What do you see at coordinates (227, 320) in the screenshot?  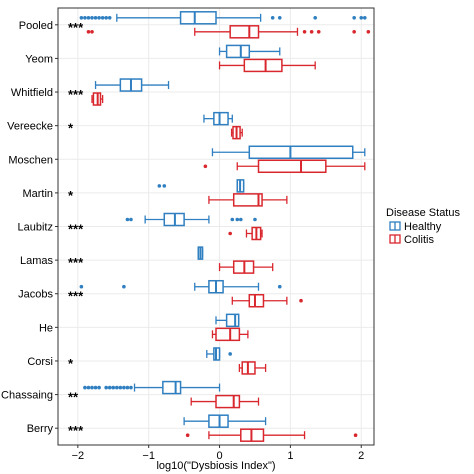 I see `box-healthy-he` at bounding box center [227, 320].